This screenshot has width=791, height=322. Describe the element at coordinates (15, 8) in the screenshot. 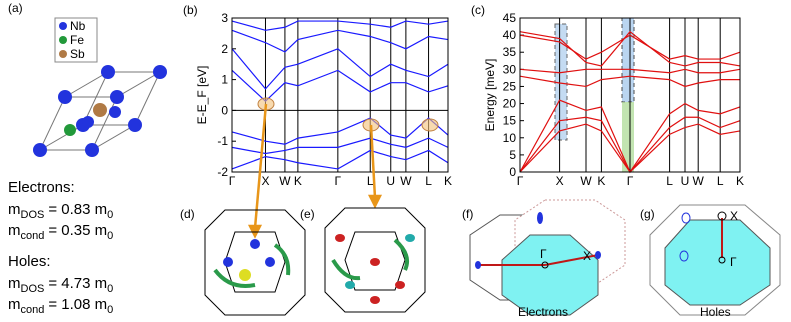

I see `panel-label: (a)` at that location.